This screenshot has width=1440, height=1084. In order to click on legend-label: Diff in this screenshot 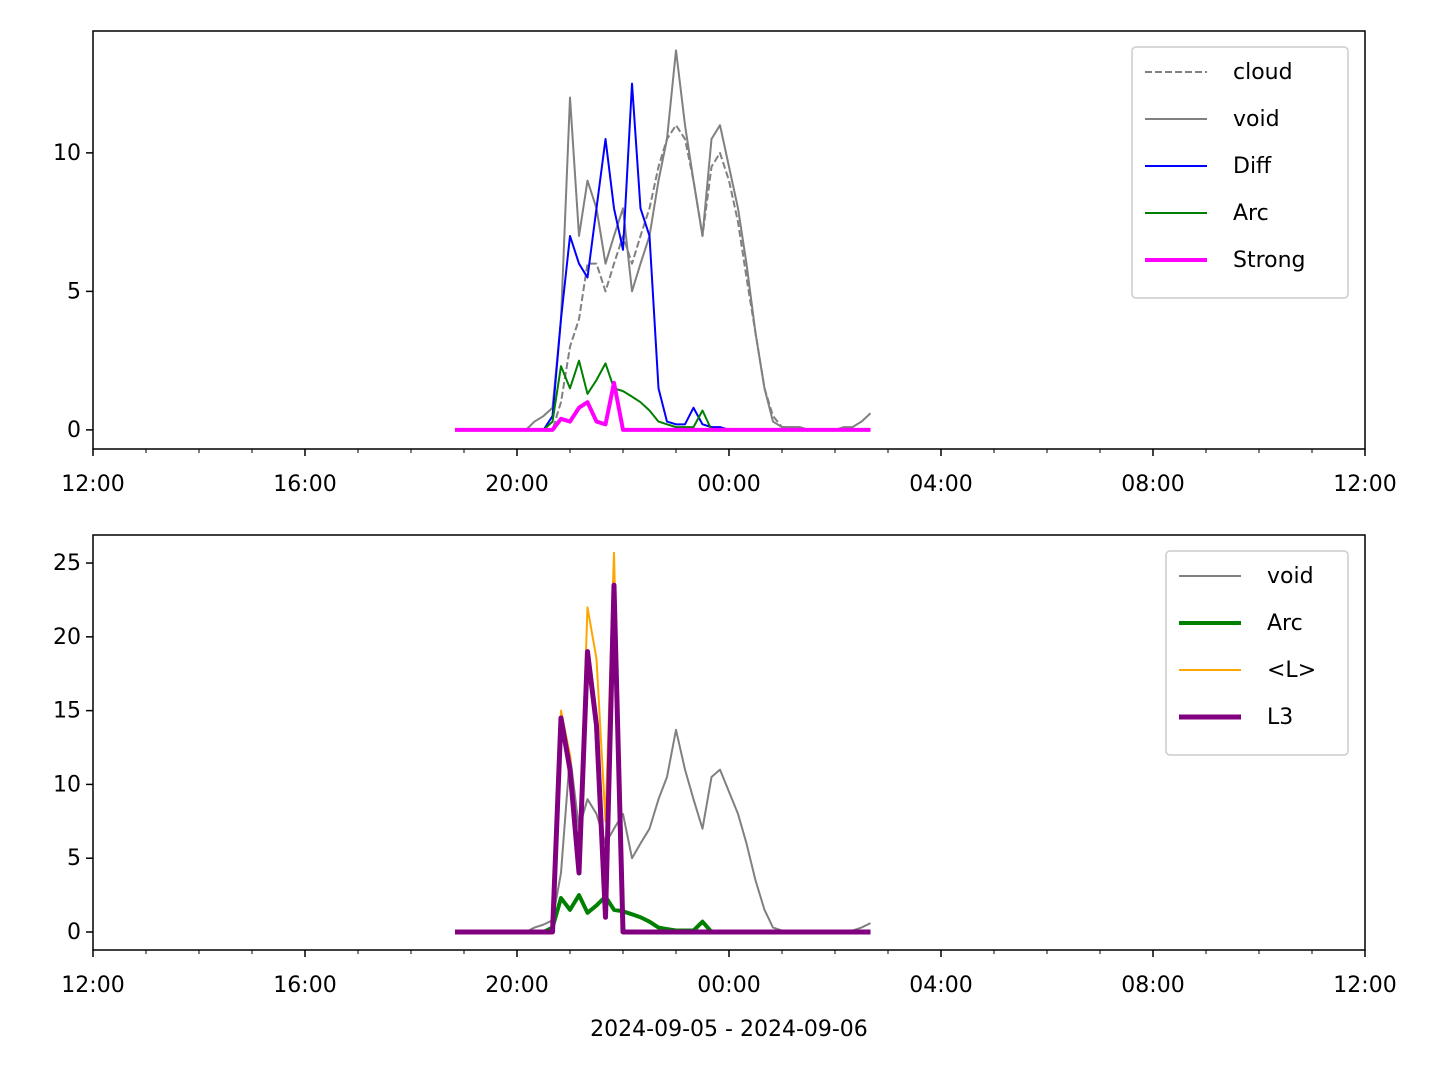, I will do `click(1252, 166)`.